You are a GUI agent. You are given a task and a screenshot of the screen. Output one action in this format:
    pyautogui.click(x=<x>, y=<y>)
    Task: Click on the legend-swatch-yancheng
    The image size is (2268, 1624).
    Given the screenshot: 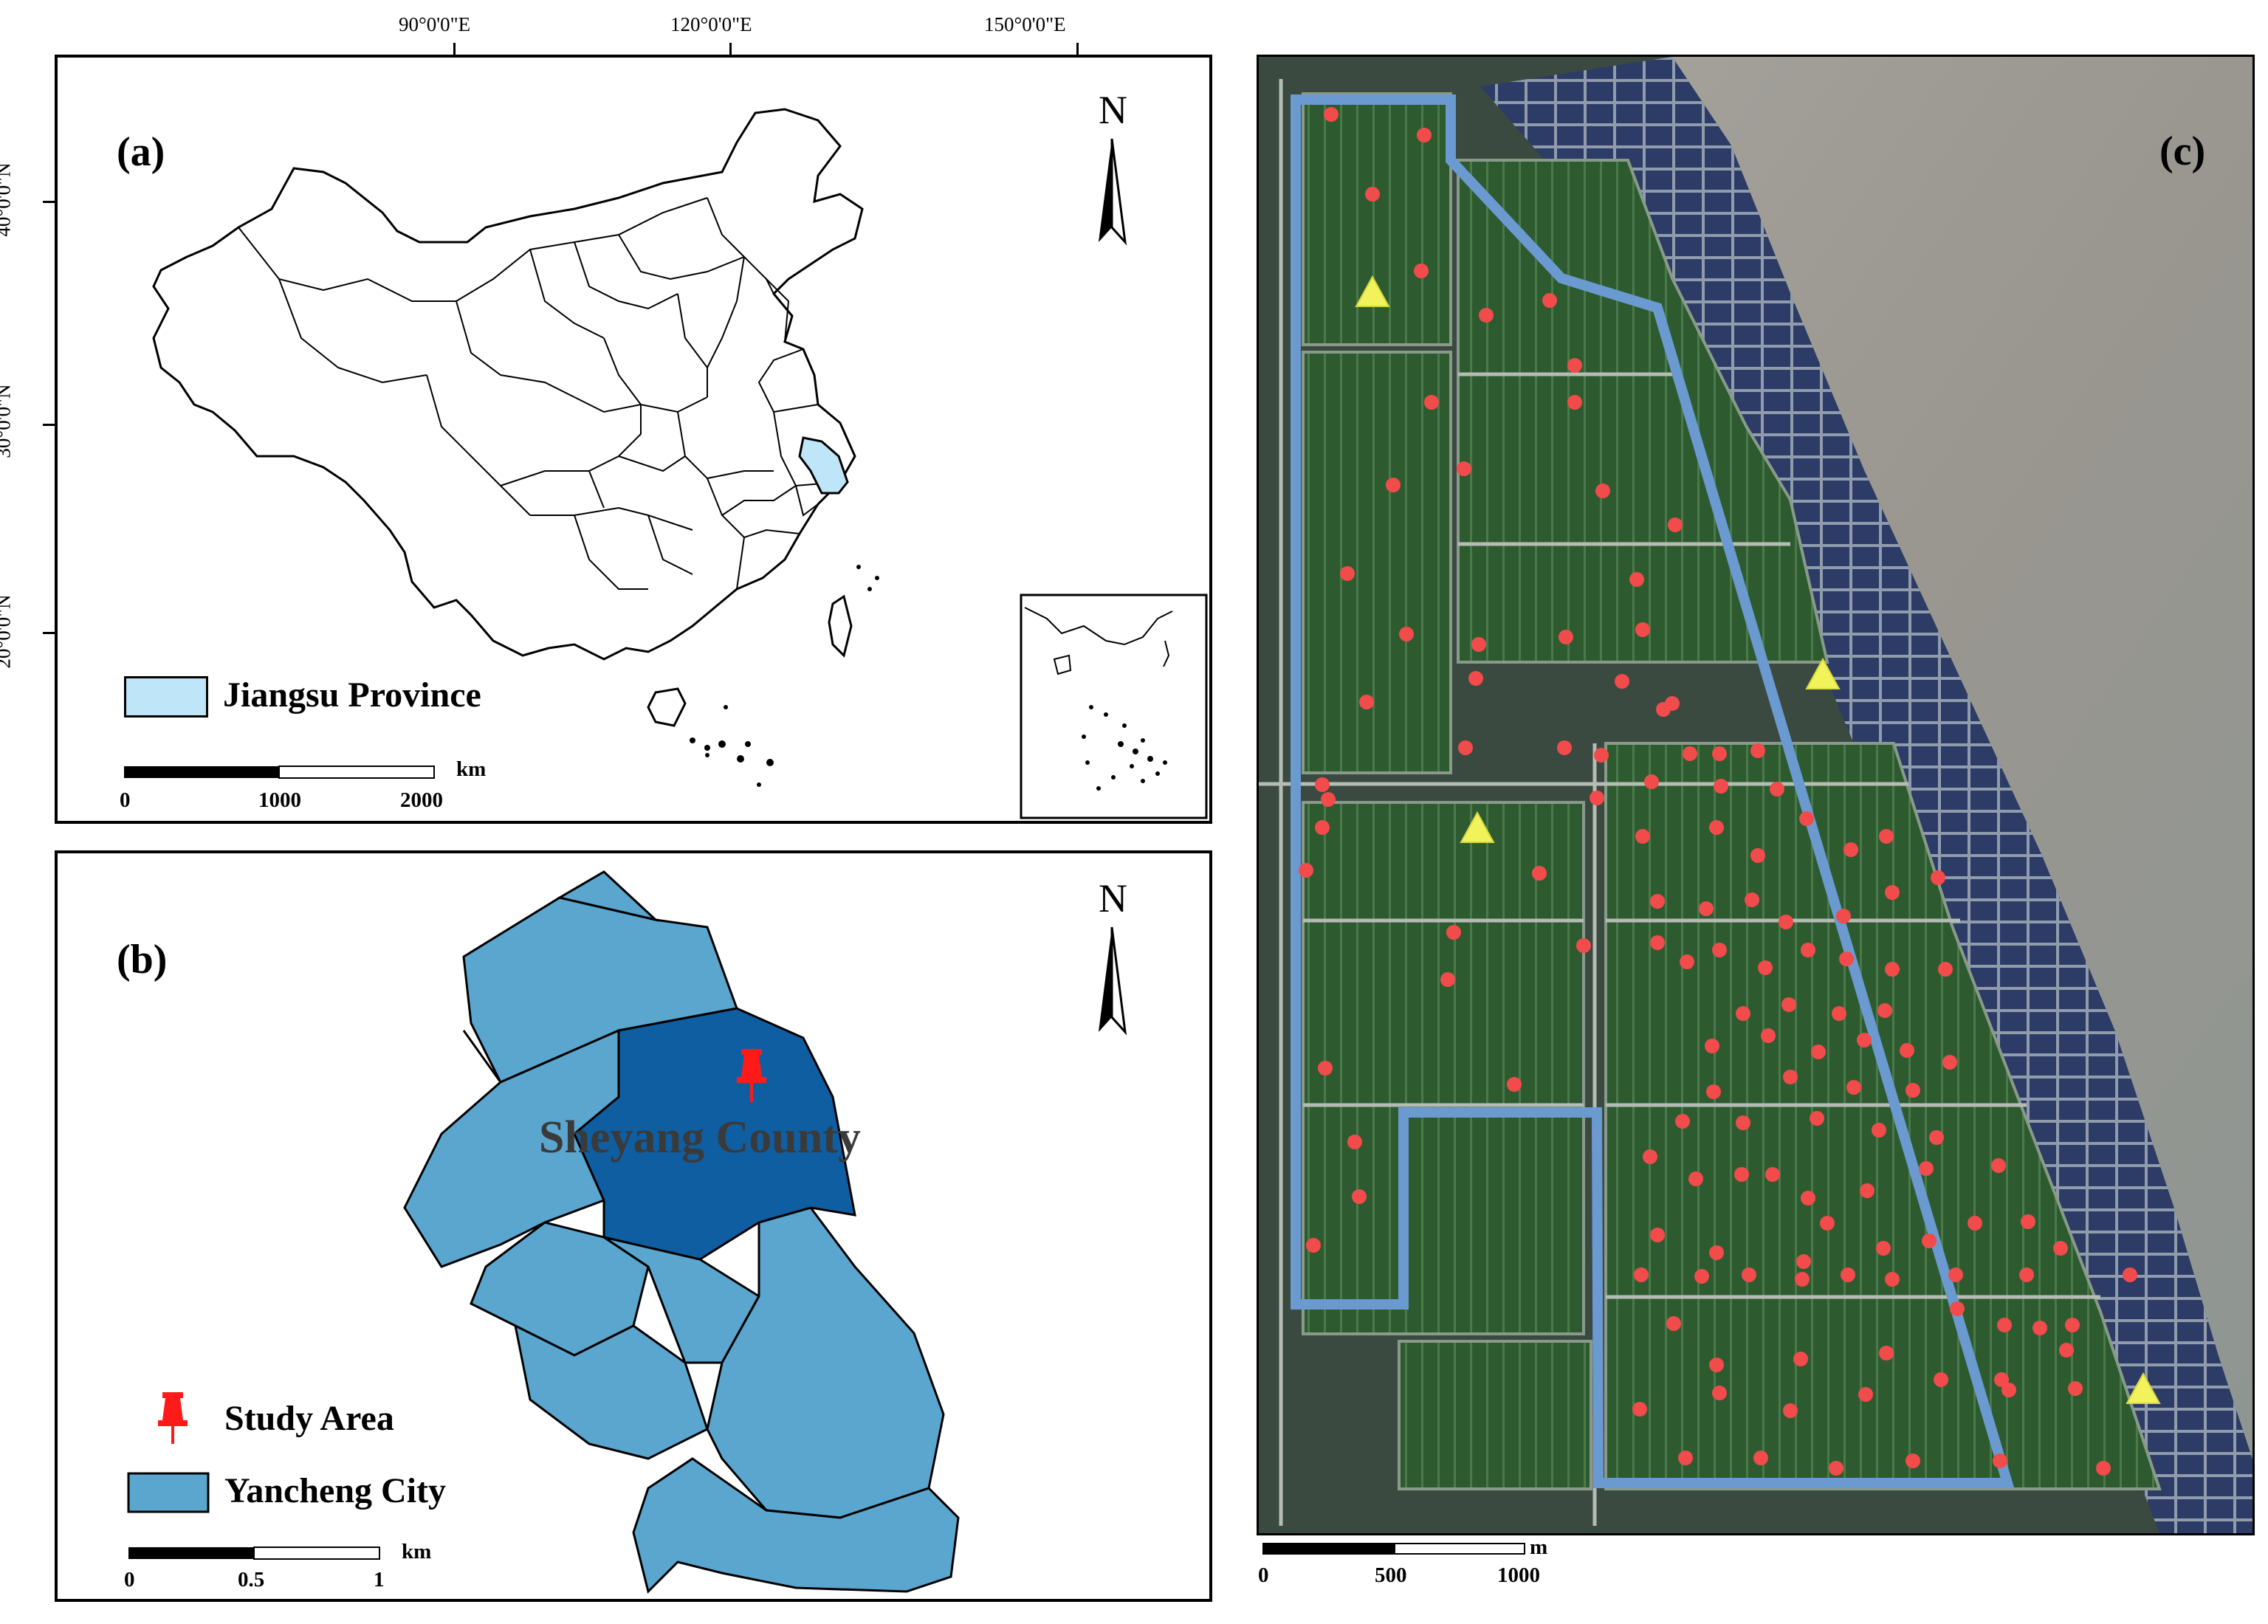 What is the action you would take?
    pyautogui.click(x=168, y=1492)
    